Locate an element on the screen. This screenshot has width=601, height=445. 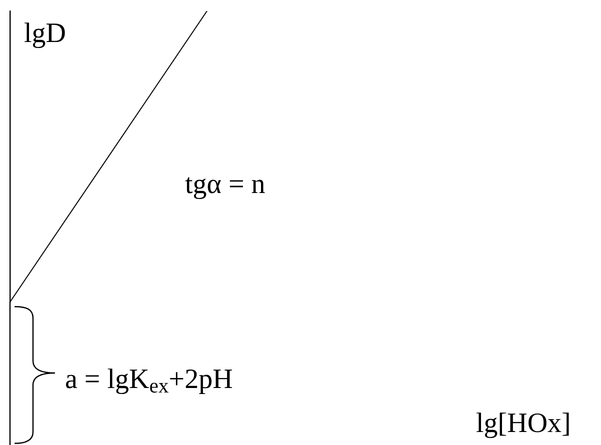
text: lg[HOx] is located at coordinates (523, 423).